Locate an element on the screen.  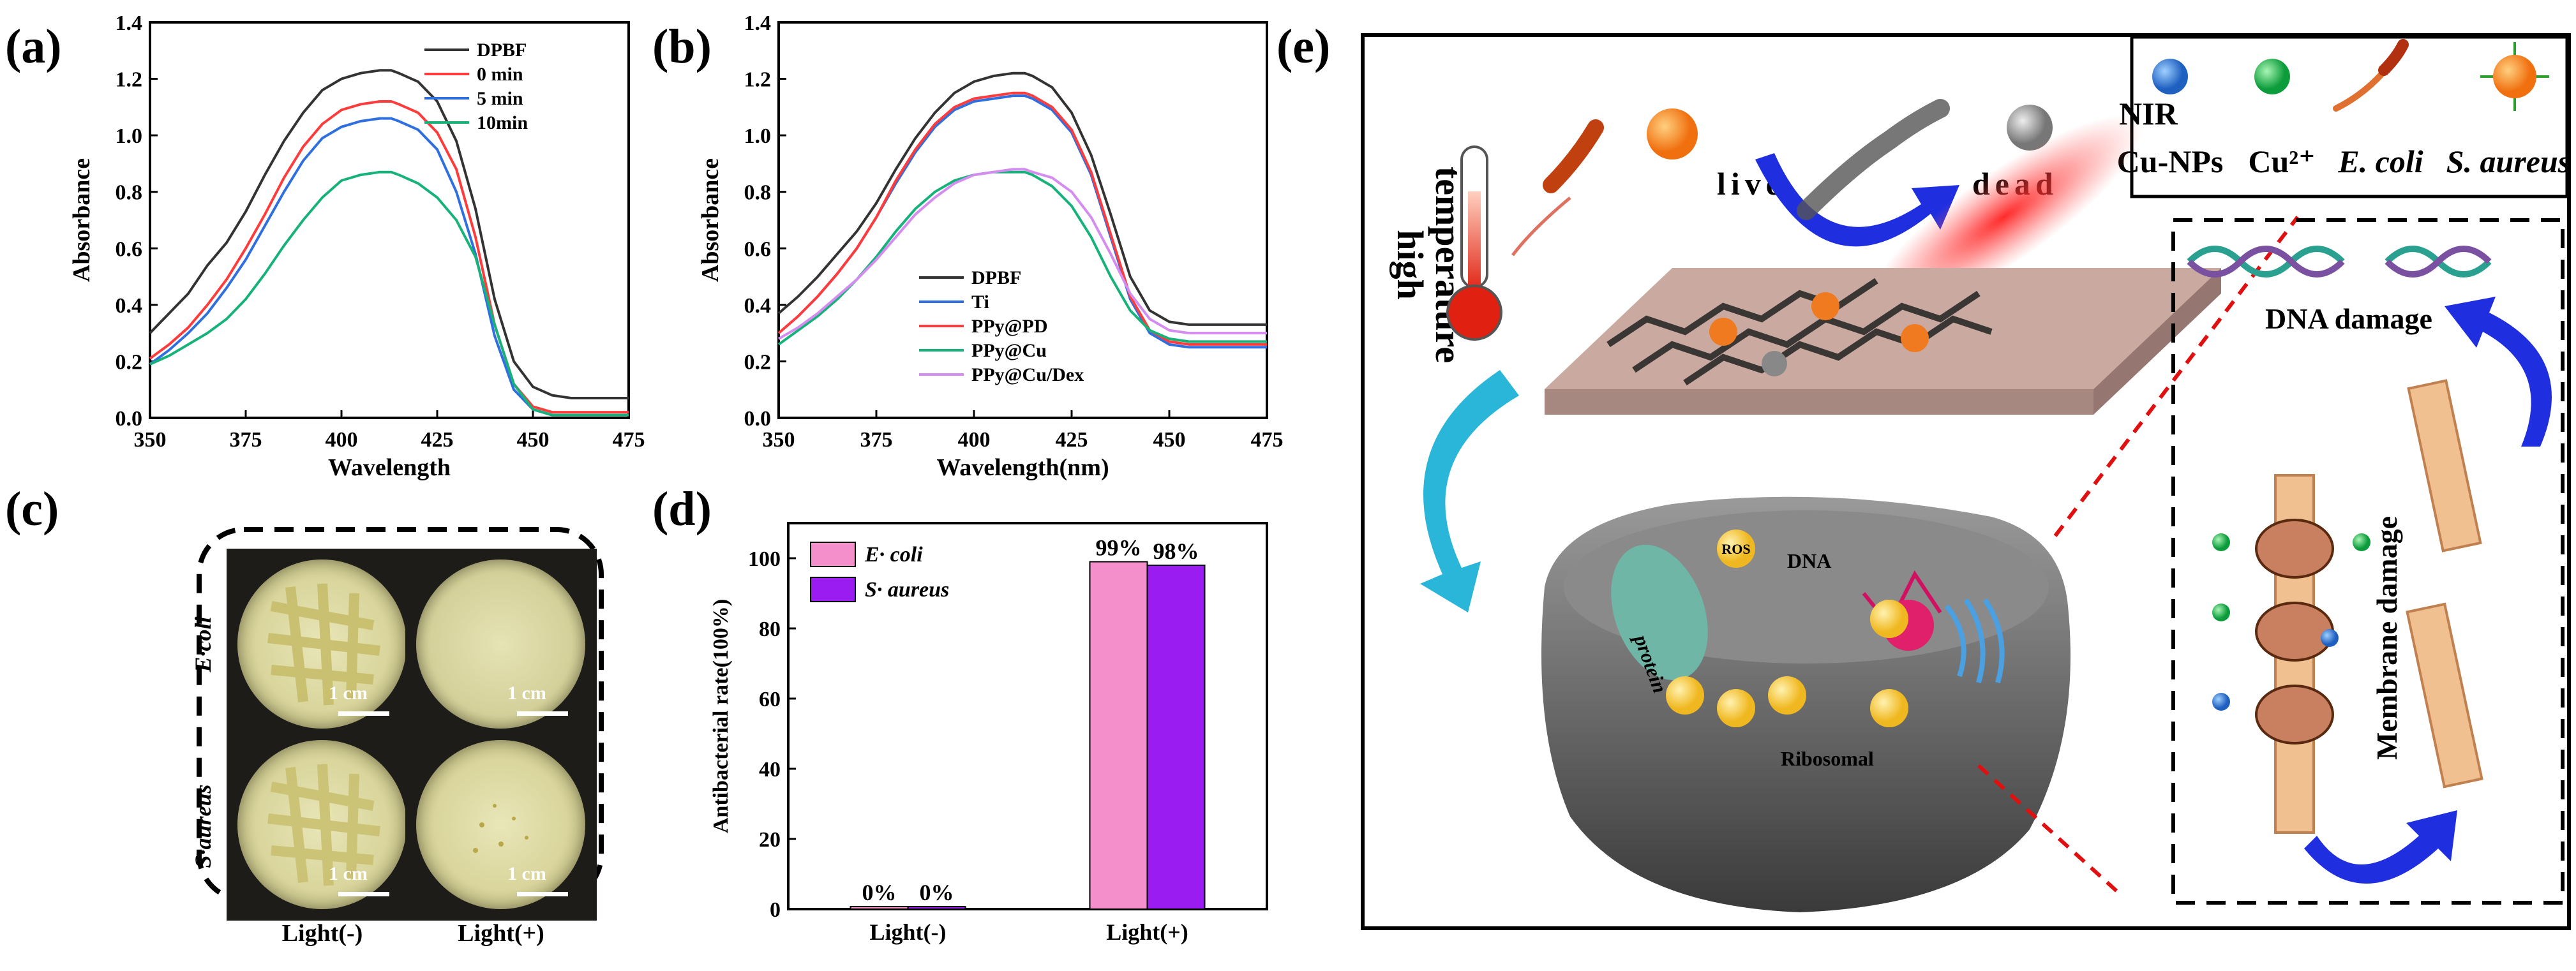
panel-label-c: (c) is located at coordinates (32, 509).